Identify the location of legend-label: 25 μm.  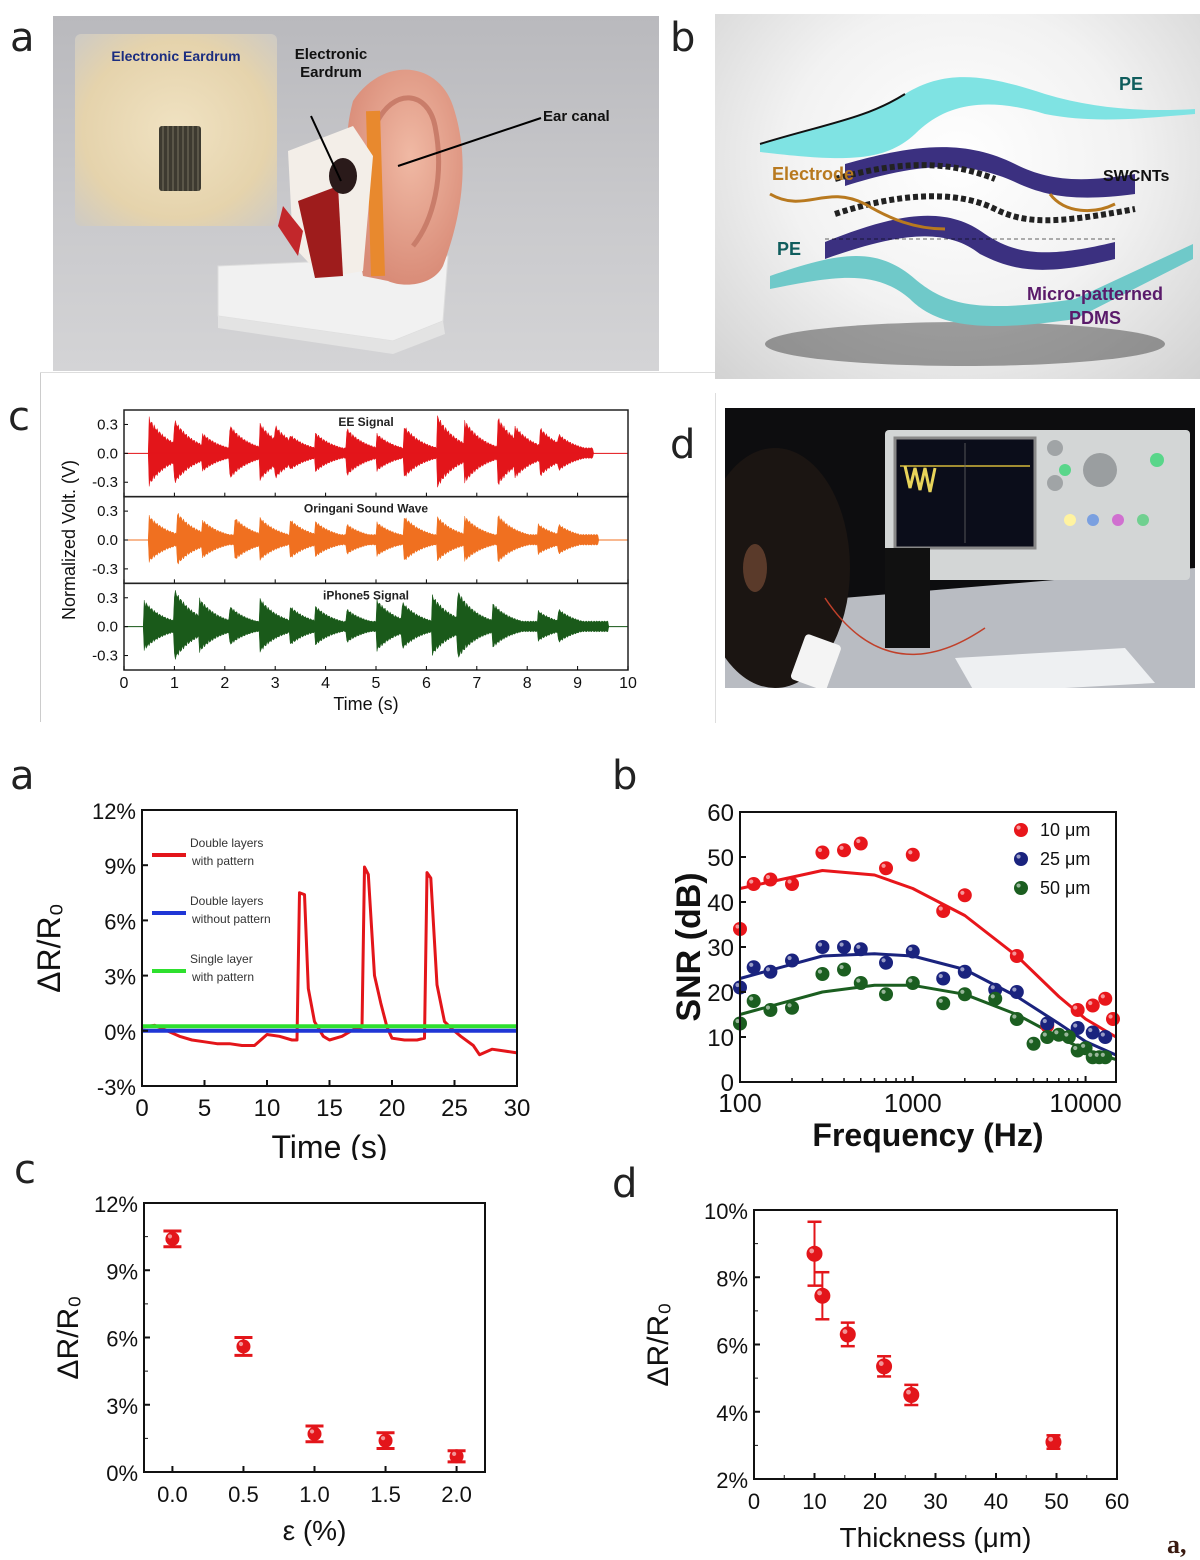
(1065, 859).